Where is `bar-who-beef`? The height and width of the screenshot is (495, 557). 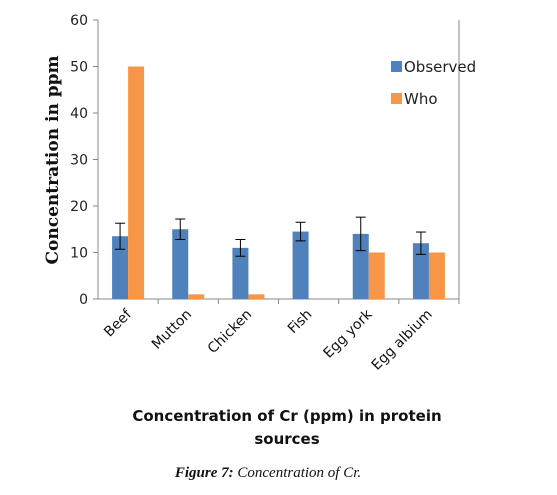 bar-who-beef is located at coordinates (136, 182).